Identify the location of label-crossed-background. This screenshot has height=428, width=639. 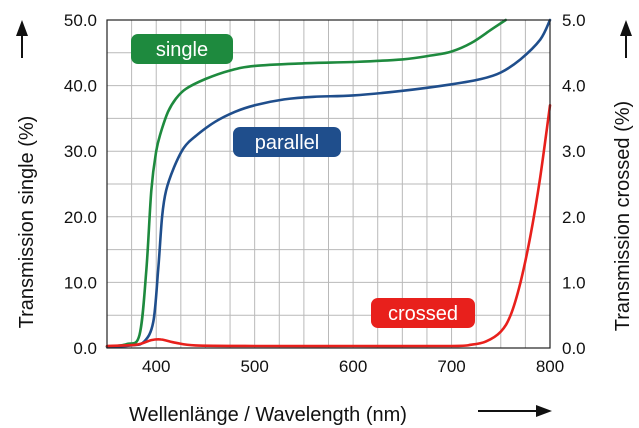
(423, 313).